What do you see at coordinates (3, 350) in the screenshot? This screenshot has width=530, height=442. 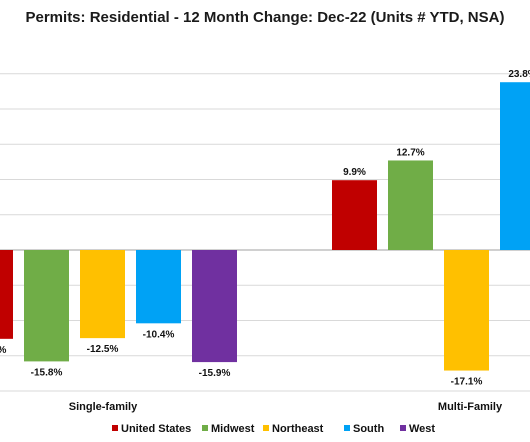 I see `data-label: -12.6%` at bounding box center [3, 350].